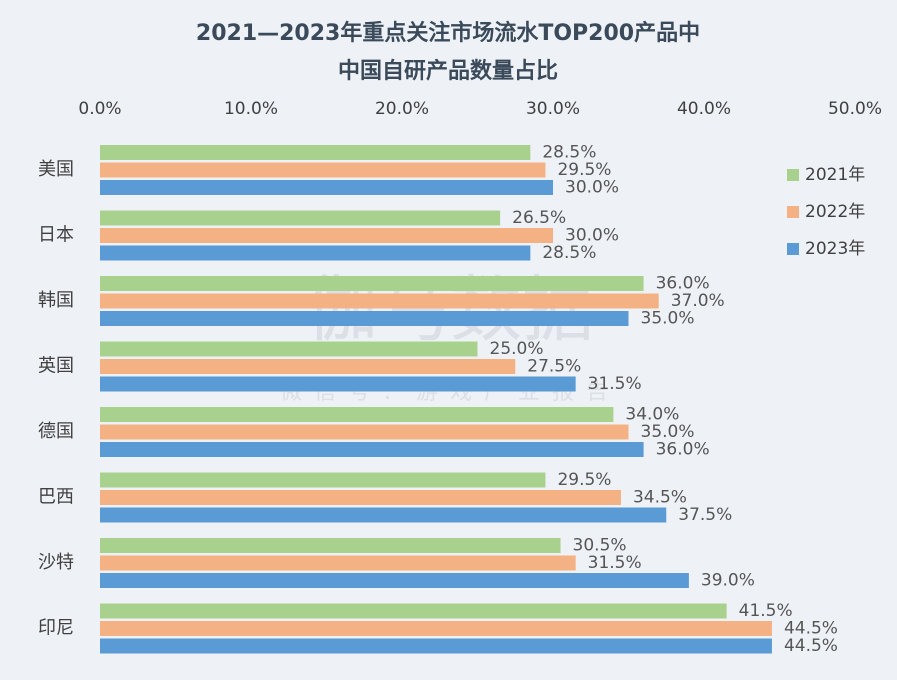 The image size is (897, 680). Describe the element at coordinates (855, 109) in the screenshot. I see `x-tick-label: 50.0%` at that location.